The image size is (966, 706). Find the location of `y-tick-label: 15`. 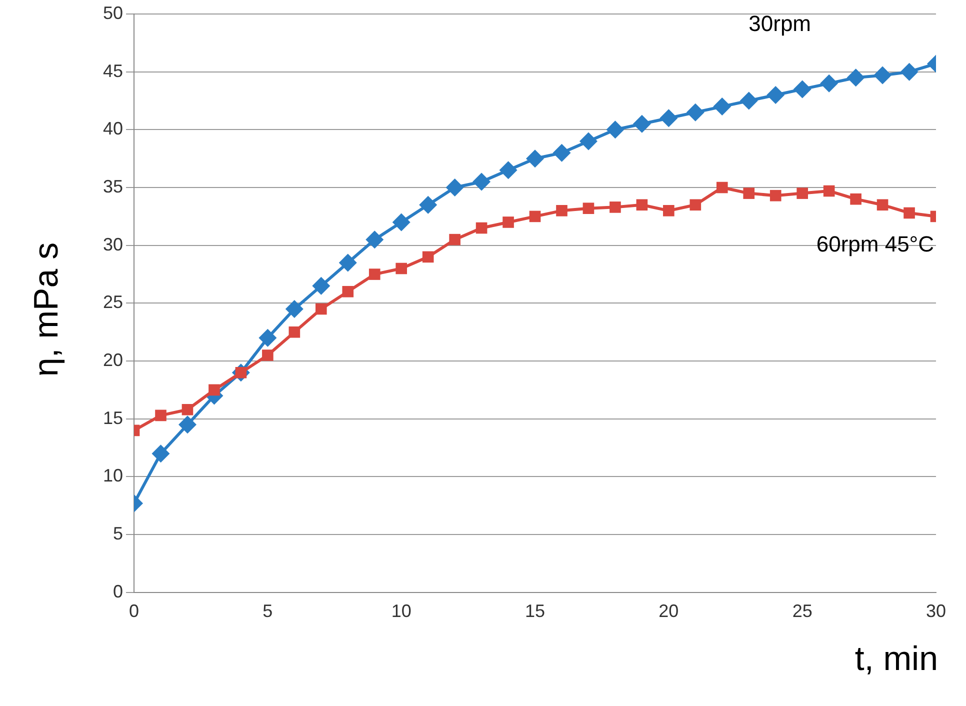

y-tick-label: 15 is located at coordinates (113, 418).